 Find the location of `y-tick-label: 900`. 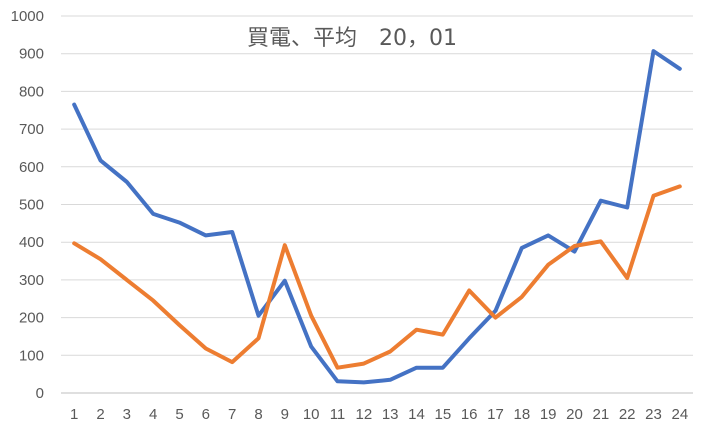

y-tick-label: 900 is located at coordinates (31, 54).